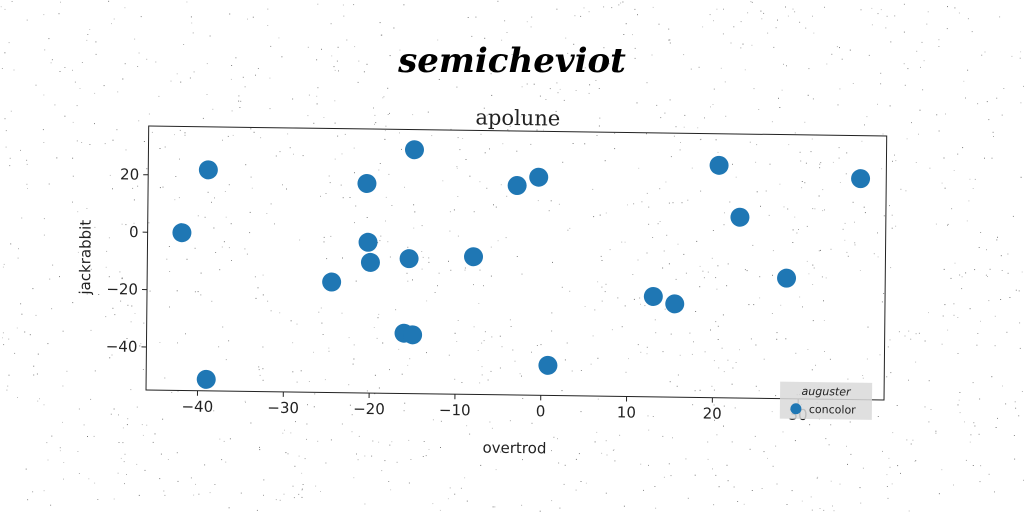 Image resolution: width=1024 pixels, height=512 pixels. I want to click on x-tick-label: 20, so click(712, 414).